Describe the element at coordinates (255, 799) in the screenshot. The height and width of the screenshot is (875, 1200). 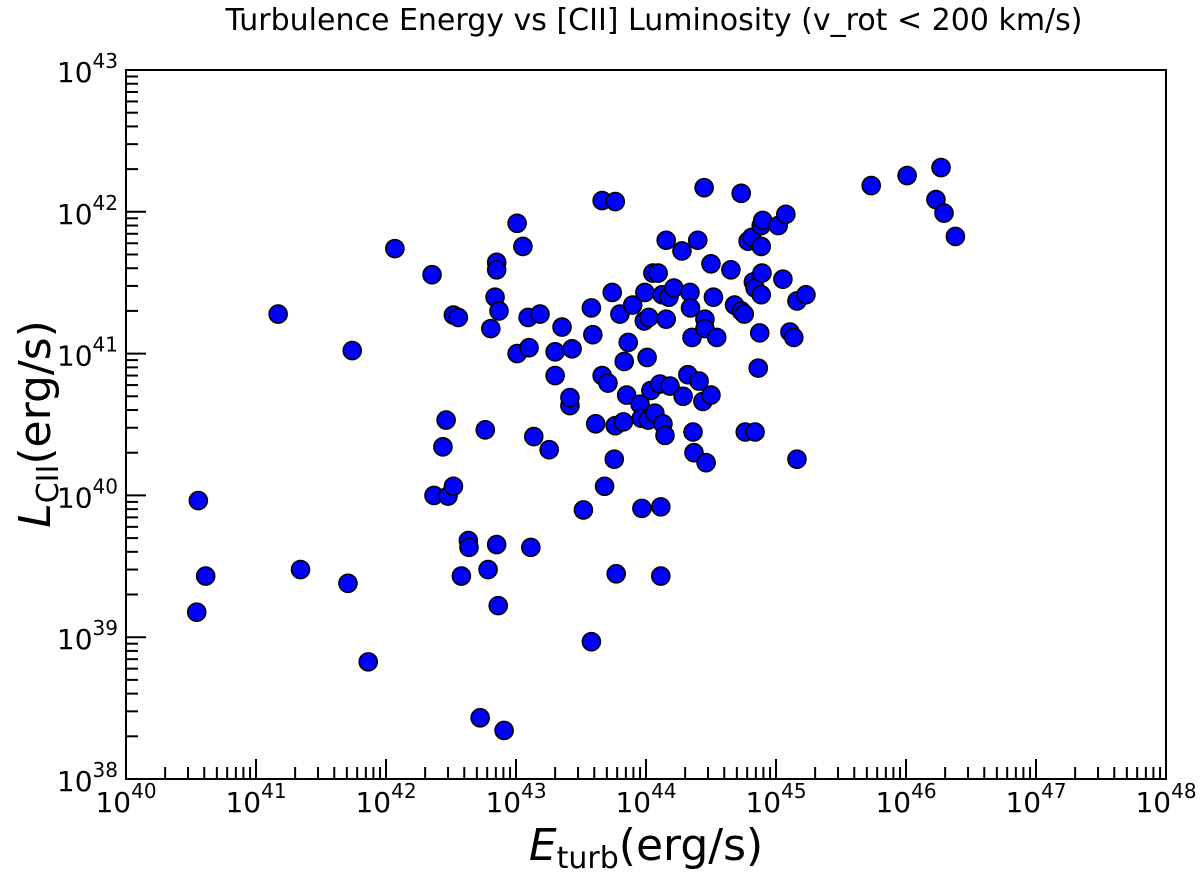
I see `x-tick-label: 1041` at that location.